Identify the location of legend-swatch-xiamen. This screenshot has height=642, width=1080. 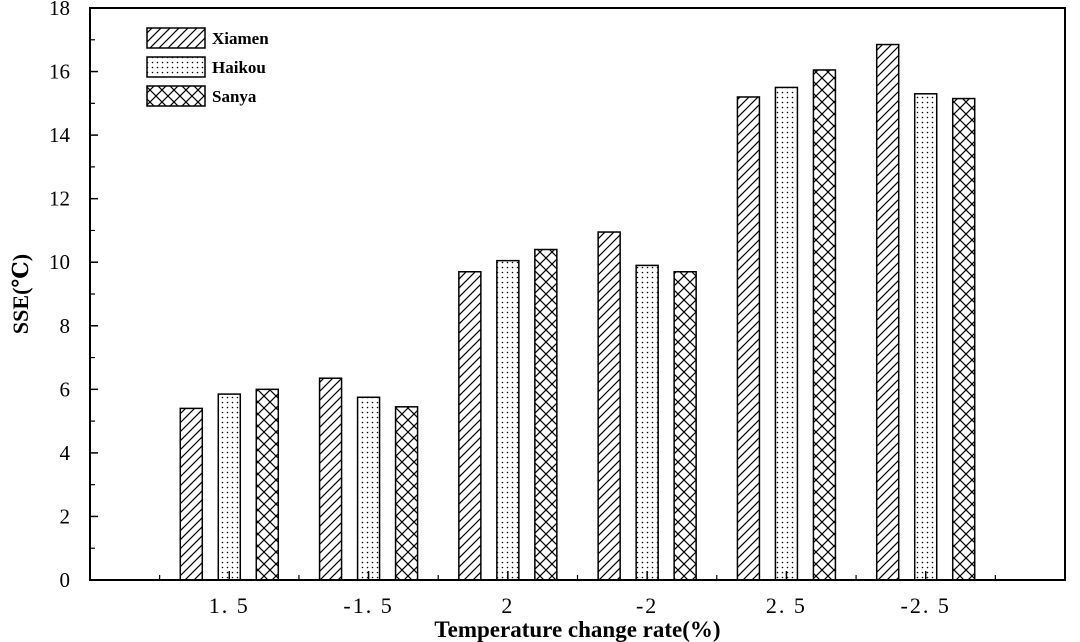
(176, 38).